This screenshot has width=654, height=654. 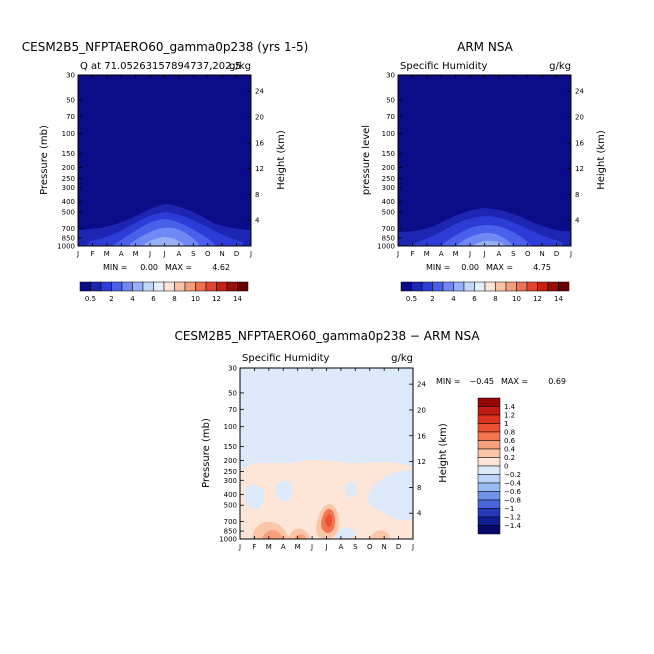 What do you see at coordinates (257, 221) in the screenshot?
I see `y2-tick-label: 4` at bounding box center [257, 221].